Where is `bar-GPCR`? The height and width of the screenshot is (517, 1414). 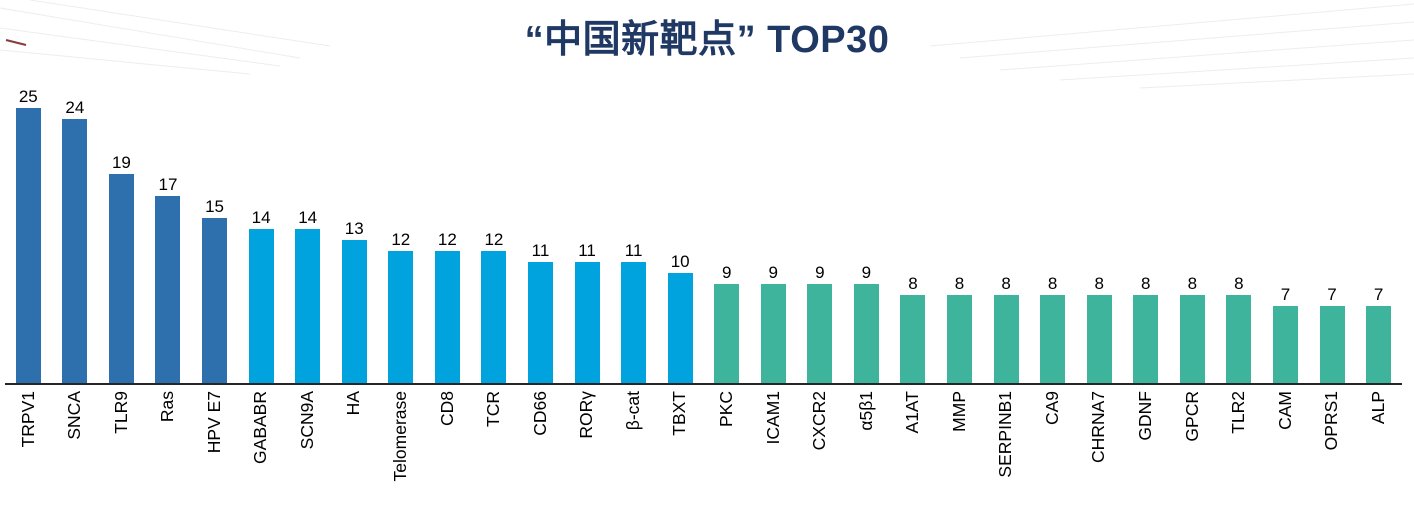 bar-GPCR is located at coordinates (1192, 339).